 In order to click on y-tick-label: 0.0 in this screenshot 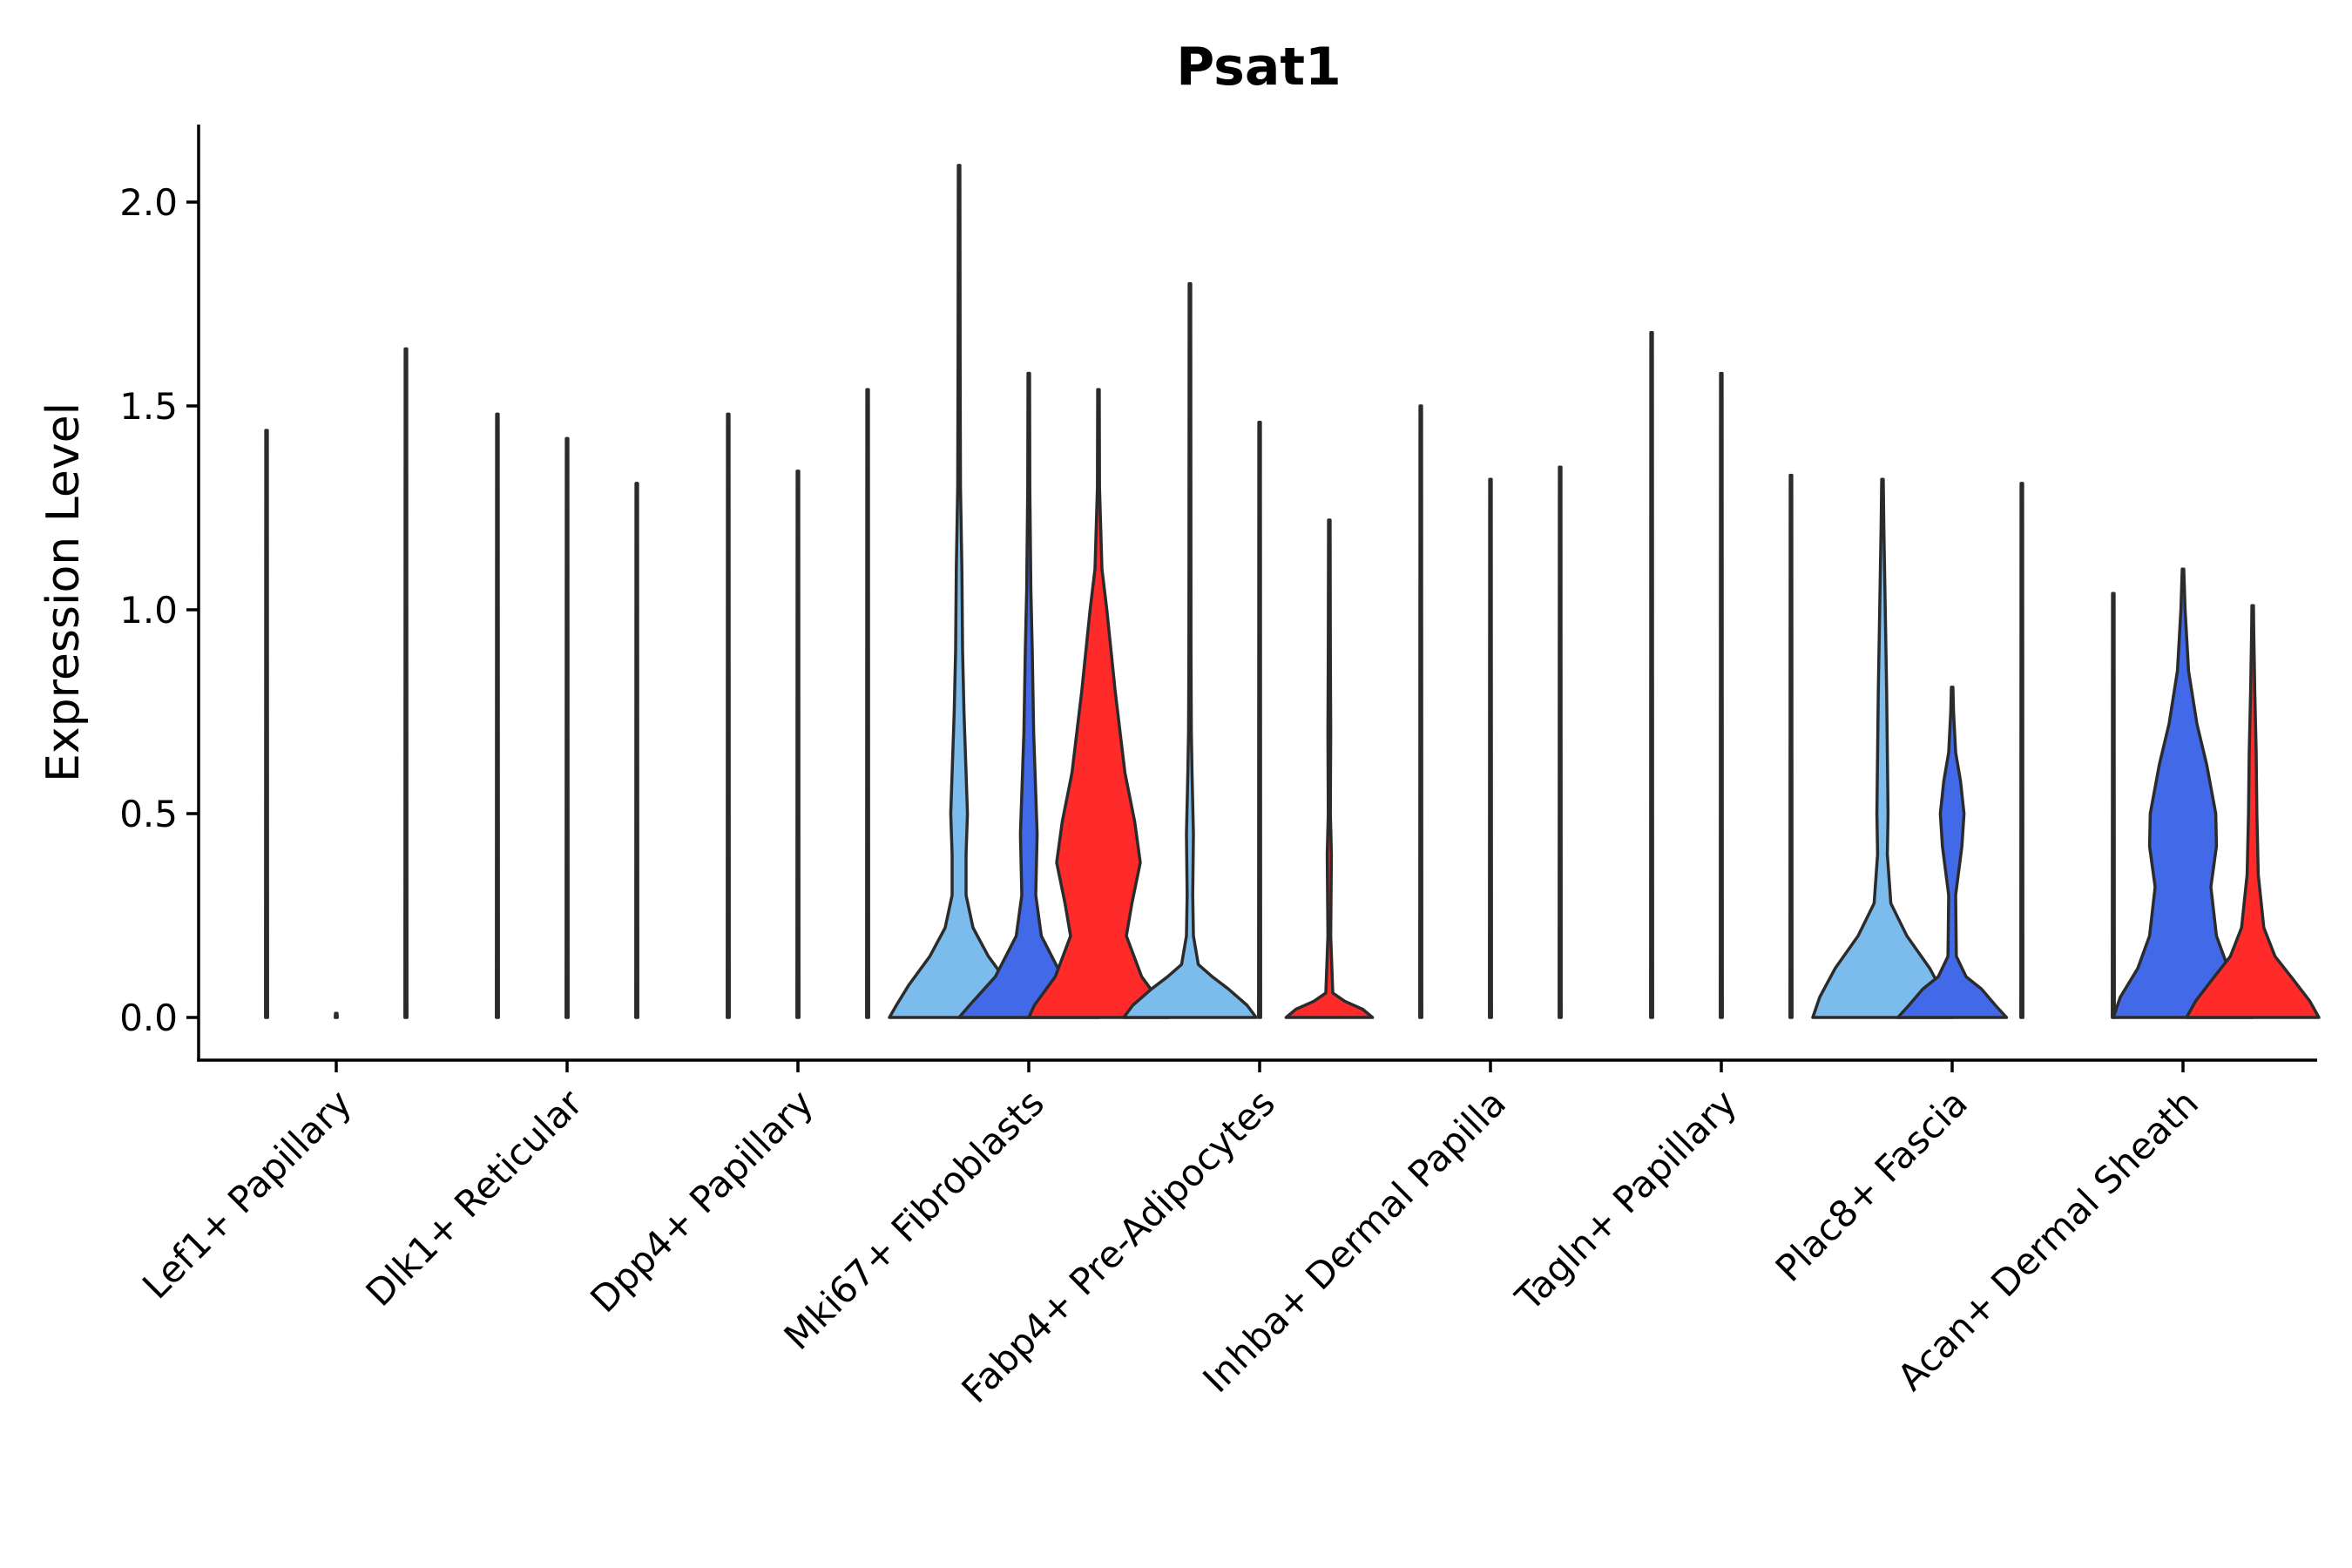, I will do `click(148, 1018)`.